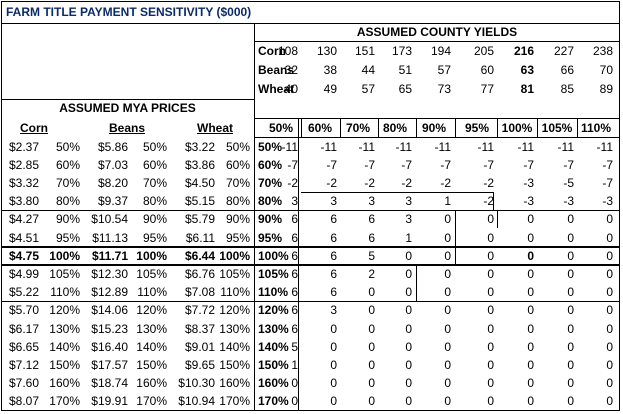  I want to click on wheat-price: $5.79, so click(199, 219).